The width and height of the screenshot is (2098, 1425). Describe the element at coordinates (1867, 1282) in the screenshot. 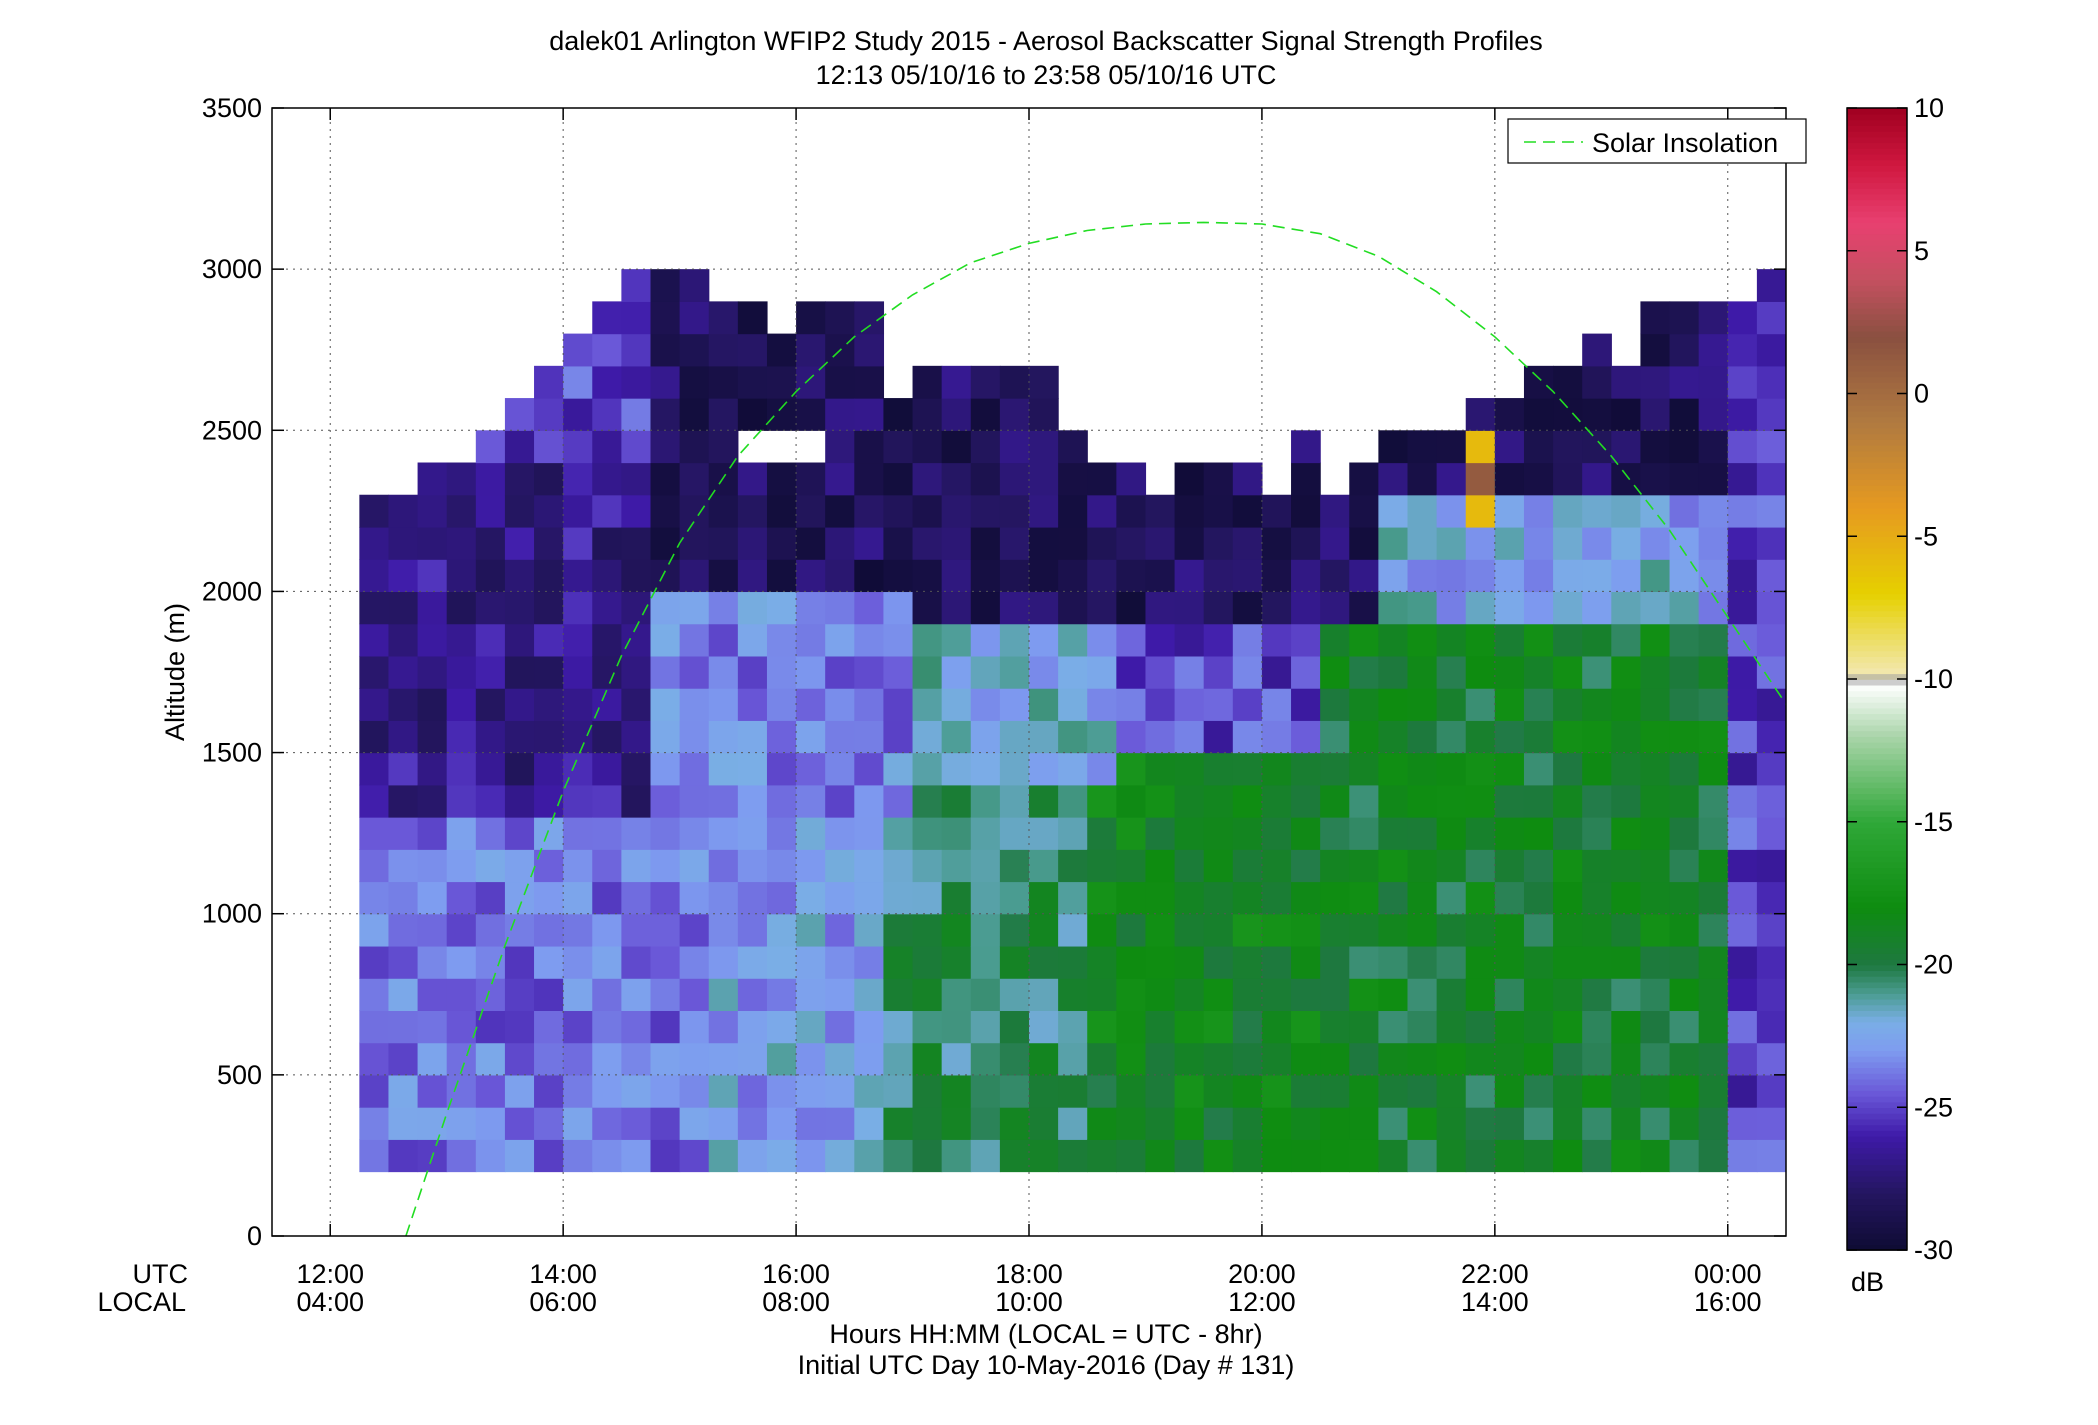

I see `colorbar-unit-label: dB` at that location.